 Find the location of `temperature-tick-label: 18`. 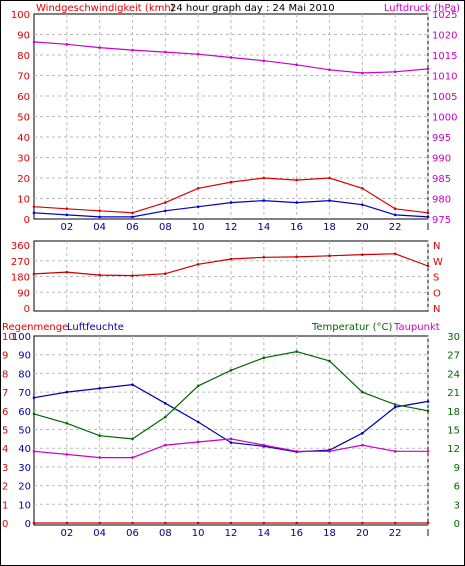

temperature-tick-label: 18 is located at coordinates (453, 412).